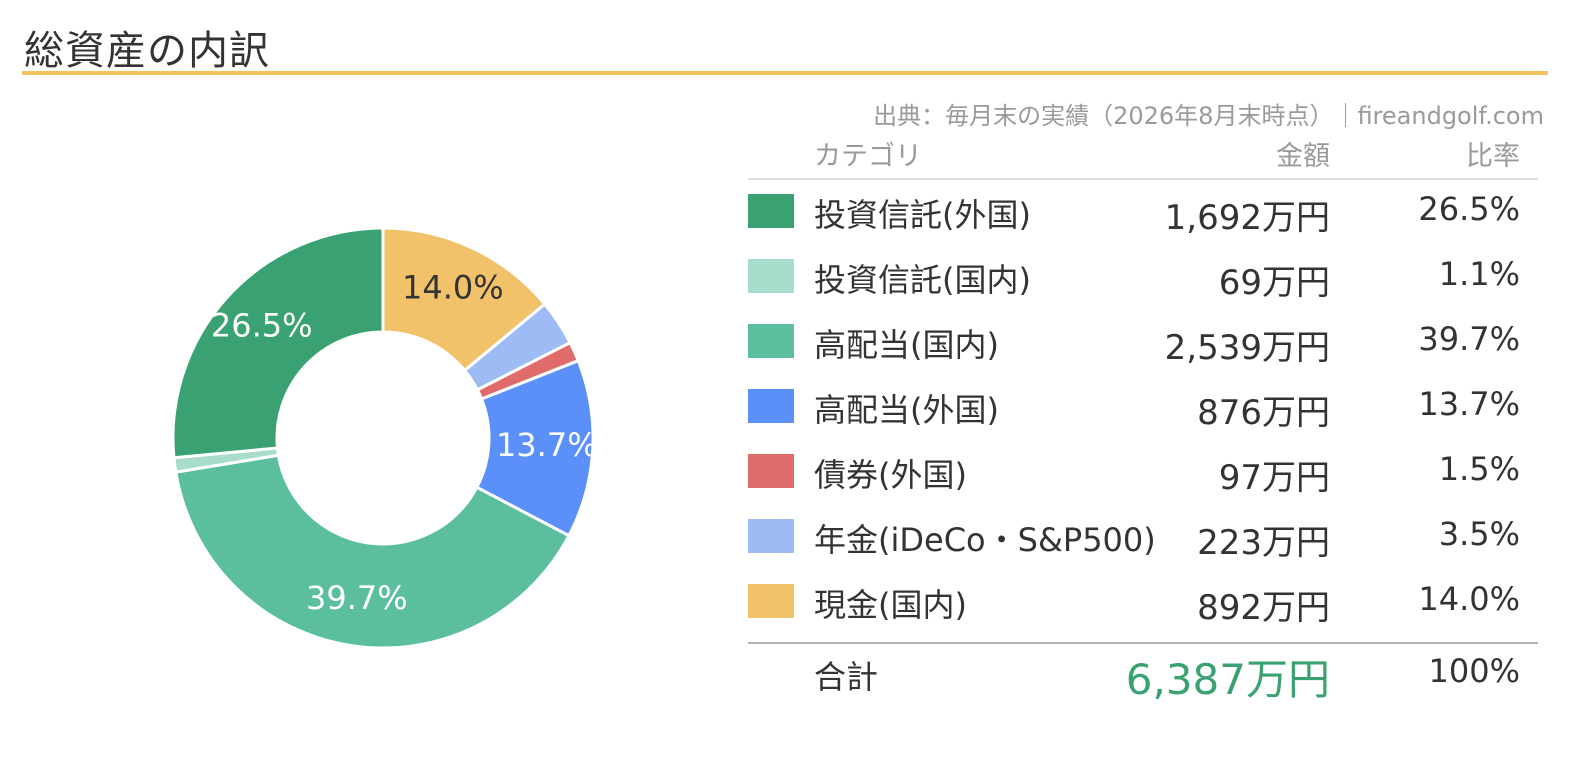 Image resolution: width=1590 pixels, height=780 pixels. Describe the element at coordinates (1469, 339) in the screenshot. I see `row-ratio: 39.7%` at that location.